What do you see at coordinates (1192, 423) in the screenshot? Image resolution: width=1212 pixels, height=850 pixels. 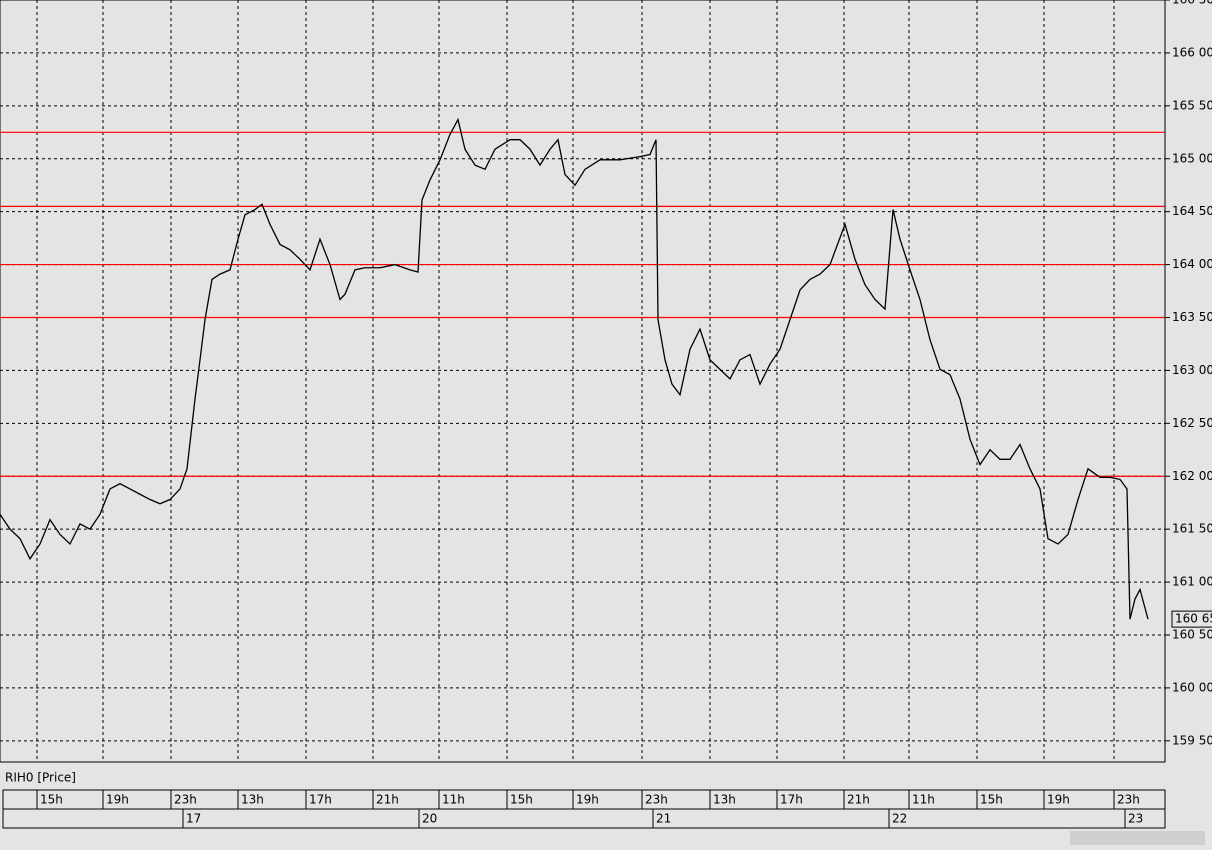 I see `y-tick-label: 162 500` at bounding box center [1192, 423].